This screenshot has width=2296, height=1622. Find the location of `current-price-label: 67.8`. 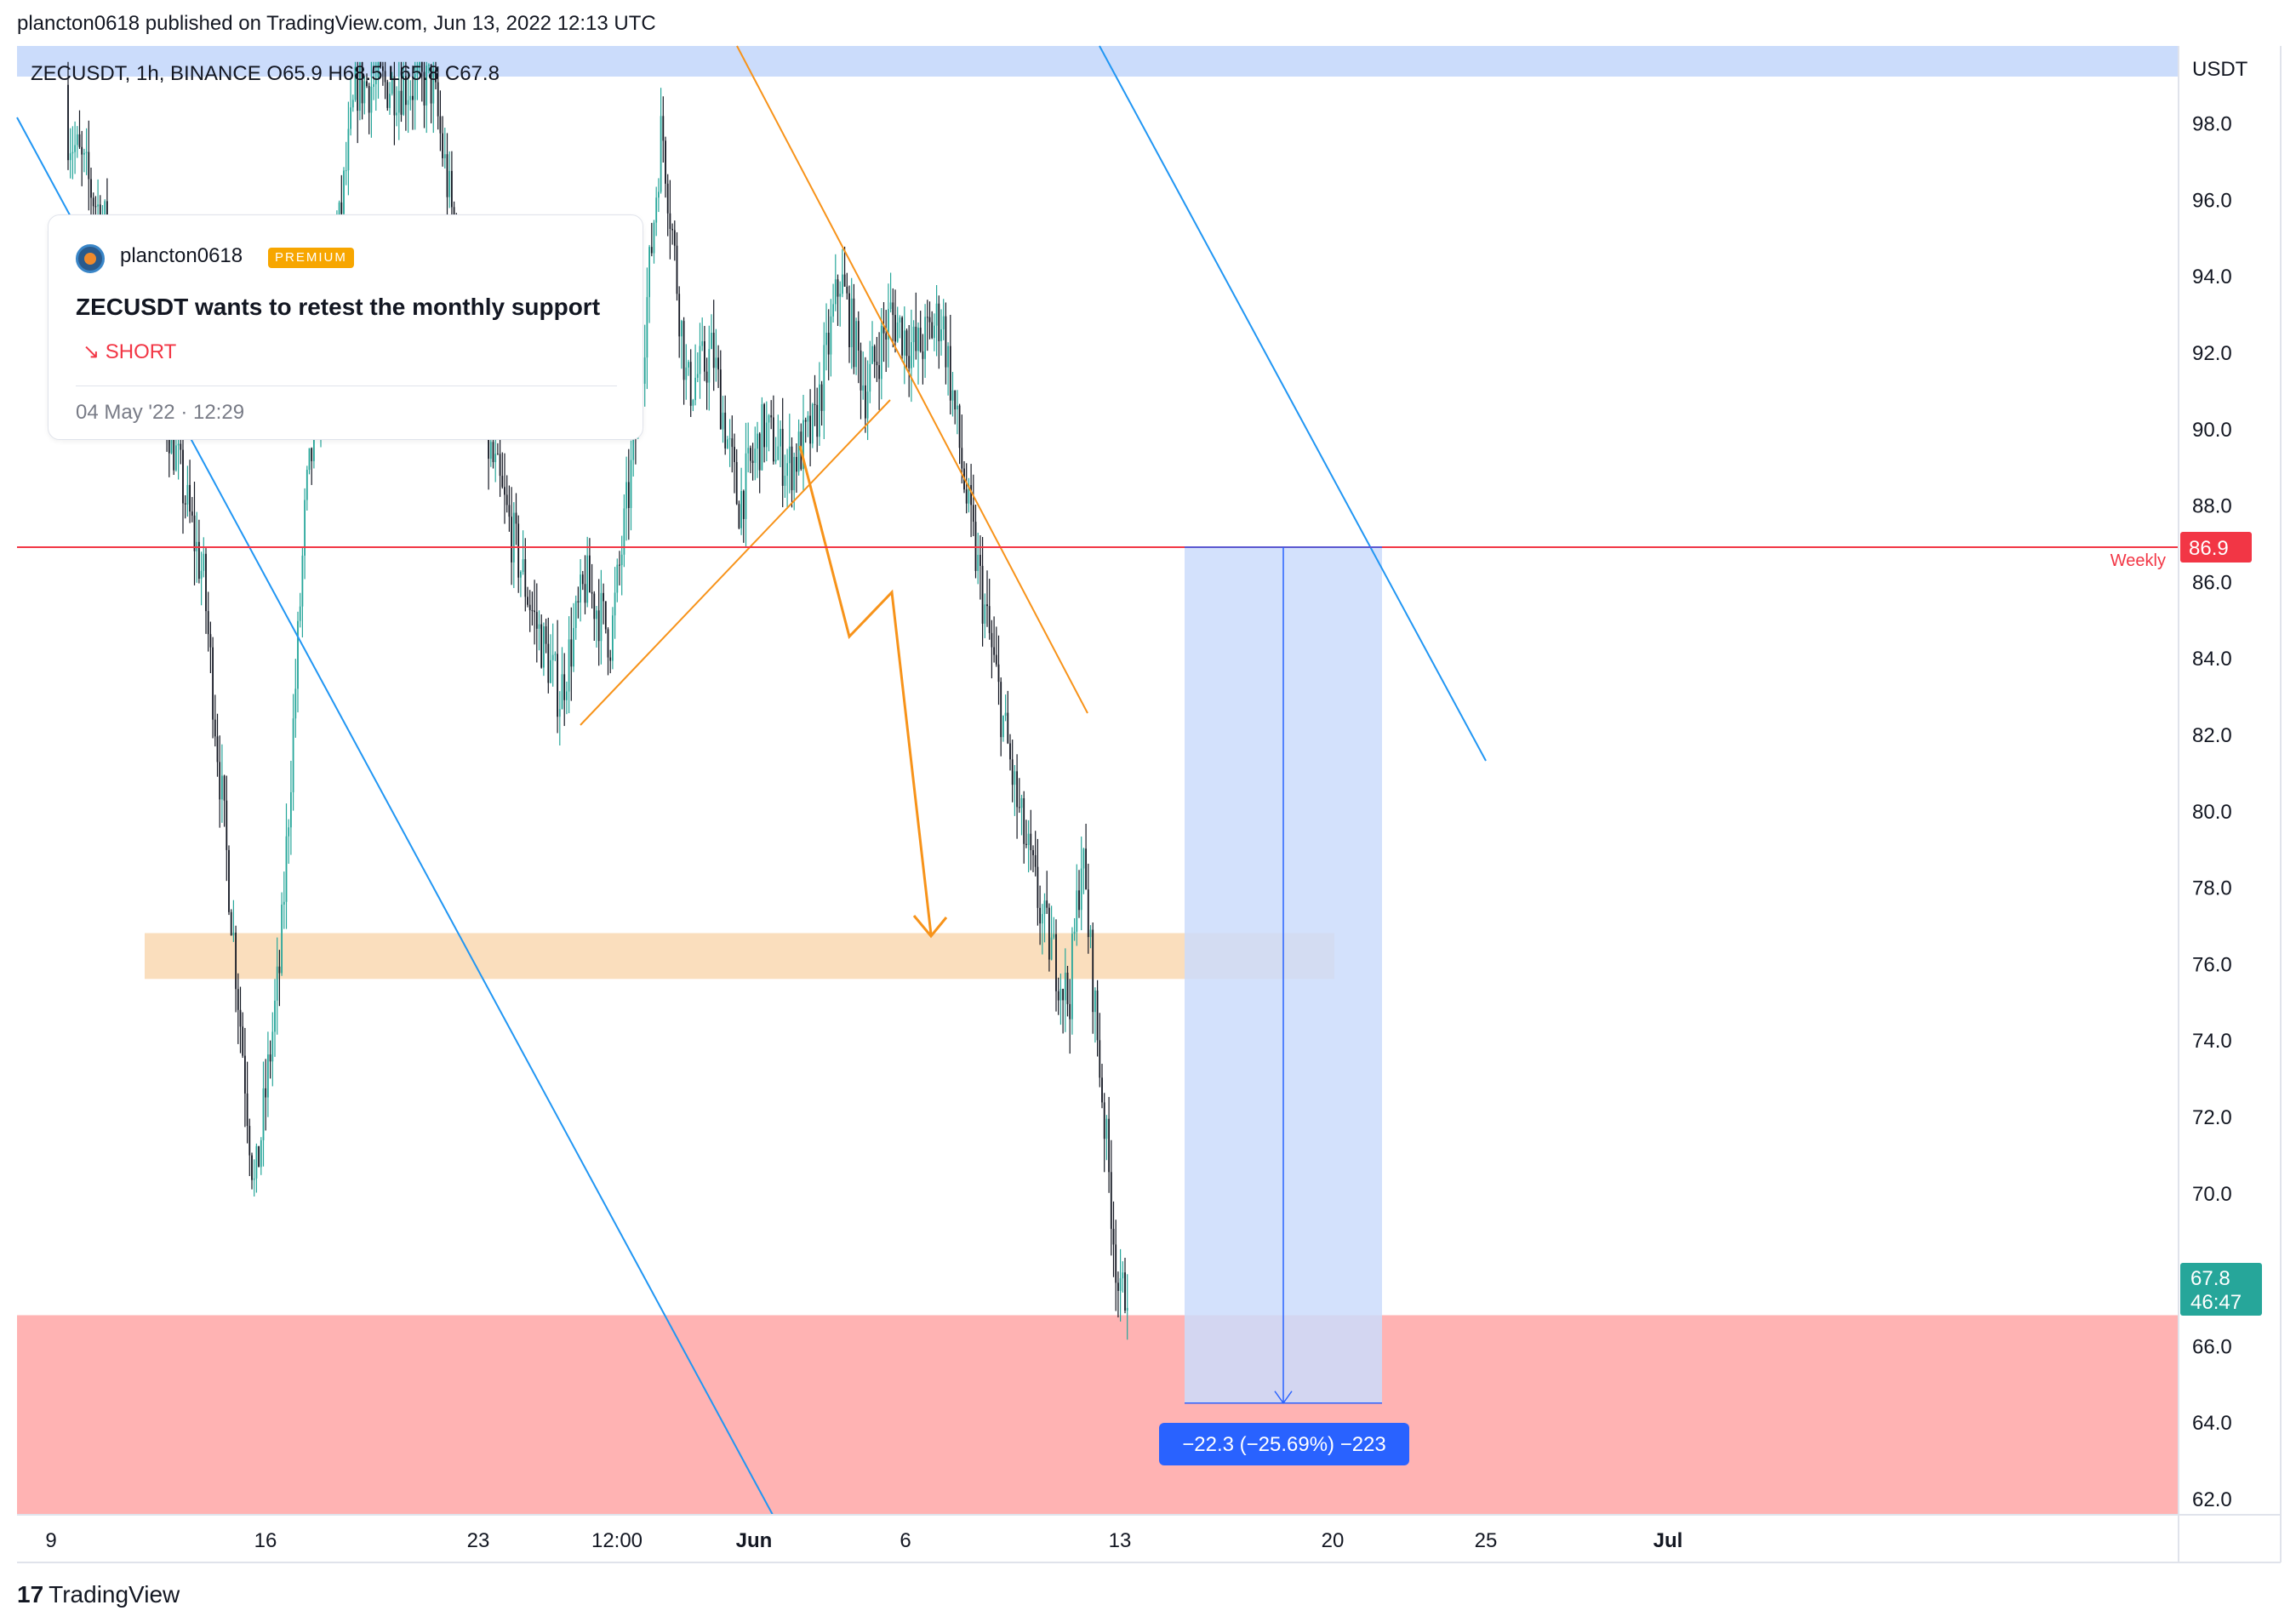

current-price-label: 67.8 is located at coordinates (2210, 1278).